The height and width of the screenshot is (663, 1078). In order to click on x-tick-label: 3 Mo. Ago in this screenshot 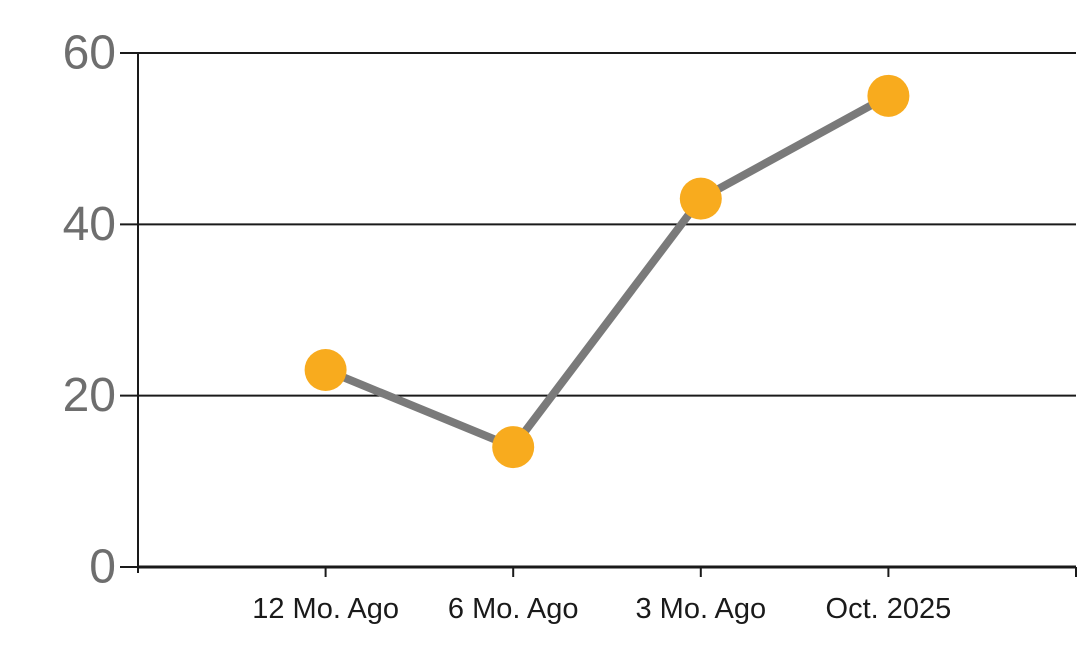, I will do `click(701, 609)`.